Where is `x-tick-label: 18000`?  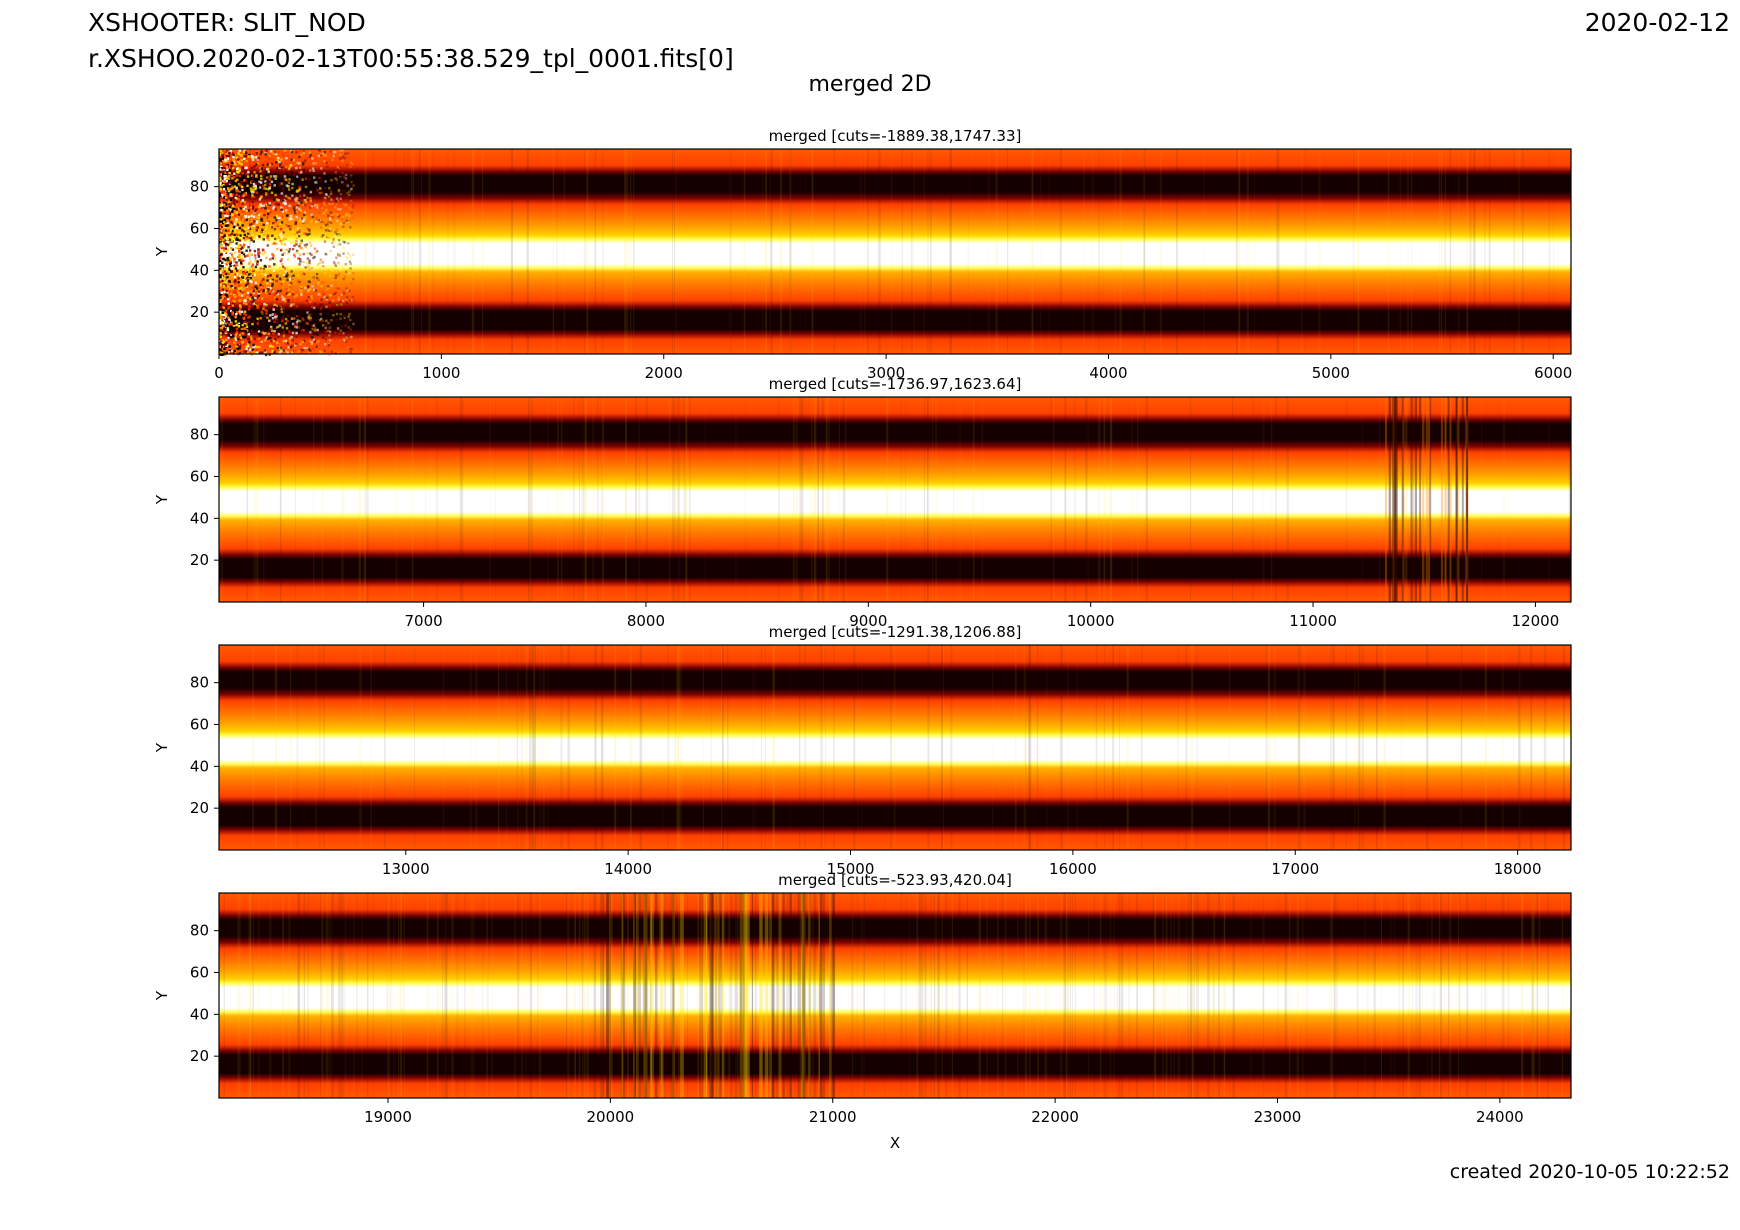
x-tick-label: 18000 is located at coordinates (1518, 869).